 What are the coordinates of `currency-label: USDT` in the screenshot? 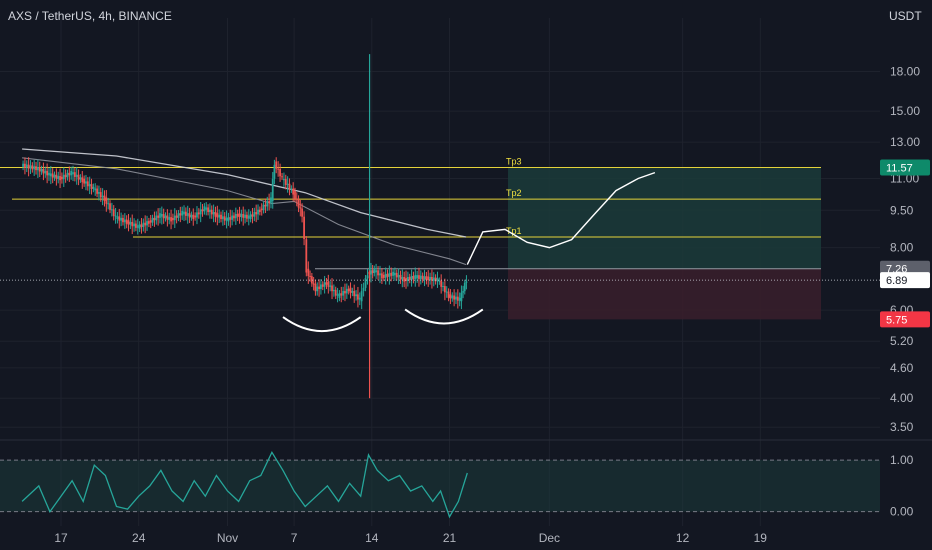 It's located at (905, 16).